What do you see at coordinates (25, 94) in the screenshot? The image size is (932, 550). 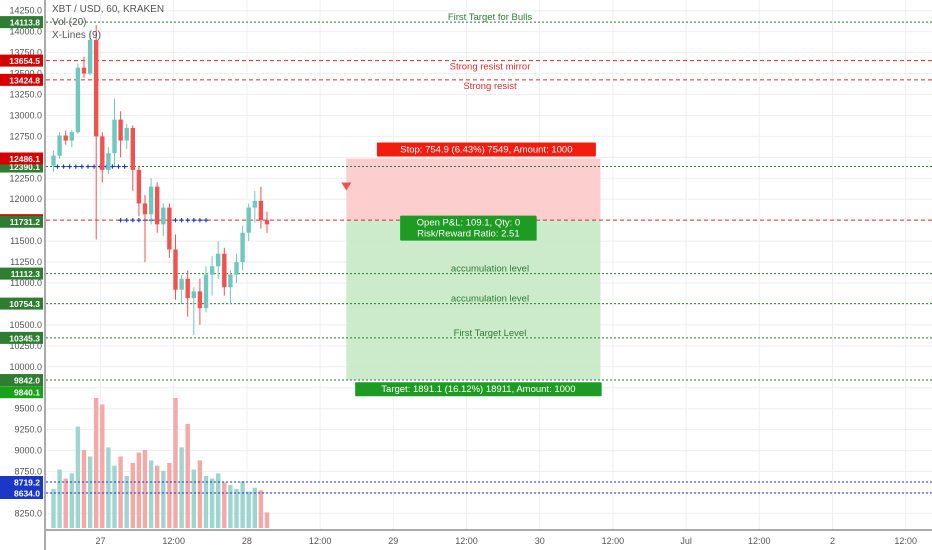 I see `price-tick-label: 13250.0` at bounding box center [25, 94].